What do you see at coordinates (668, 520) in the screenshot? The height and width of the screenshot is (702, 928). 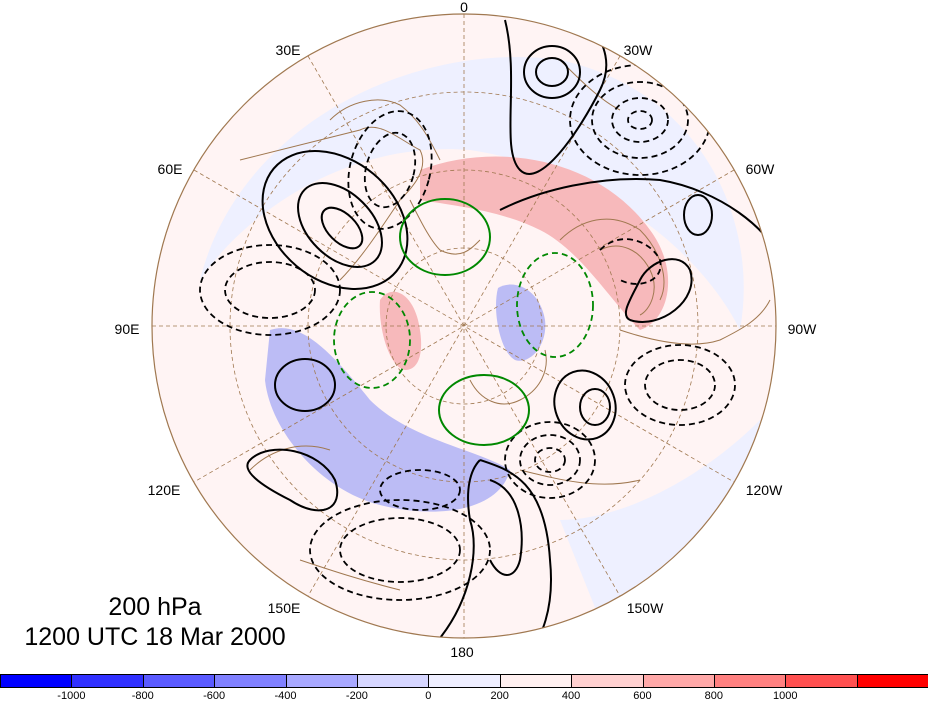 I see `shading-light-blue-pacific` at bounding box center [668, 520].